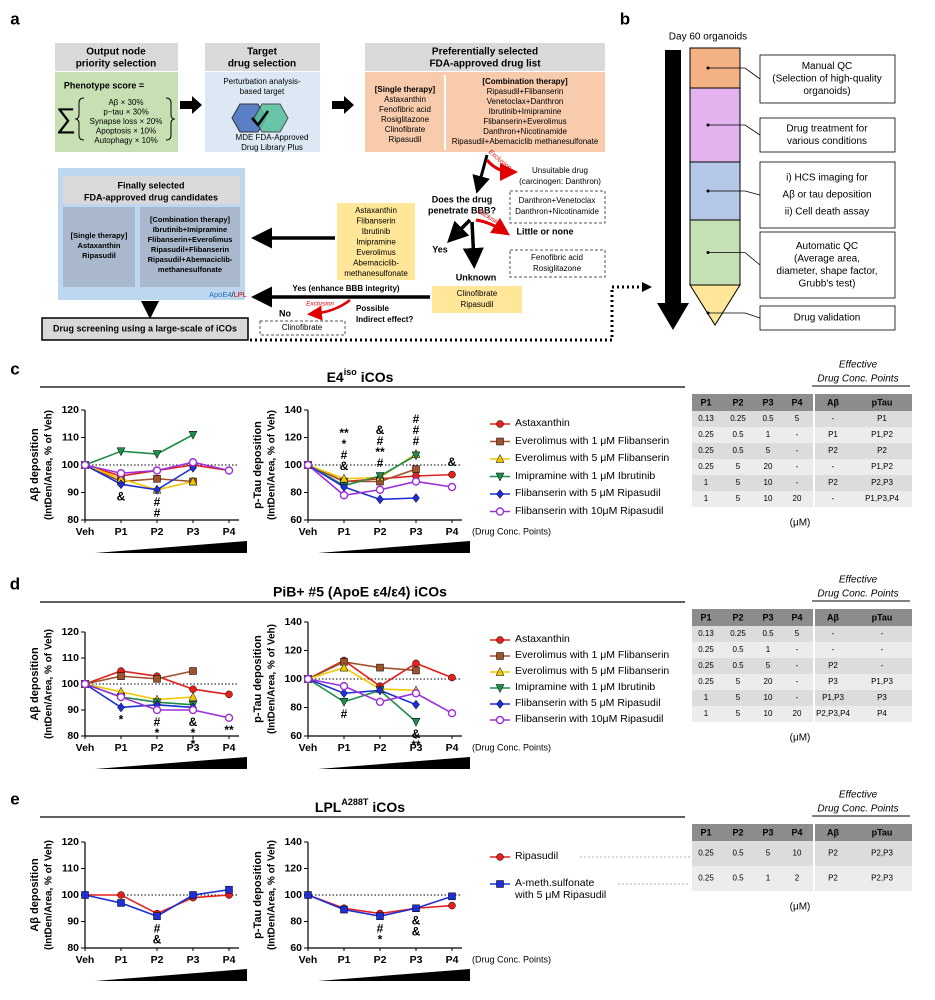 This screenshot has width=935, height=1000. Describe the element at coordinates (302, 327) in the screenshot. I see `label: Clinofibrate` at that location.